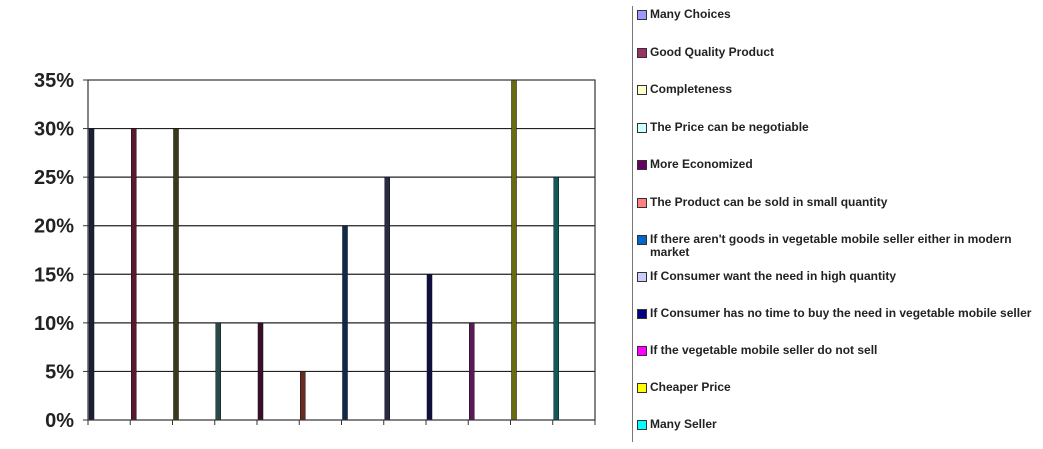 This screenshot has width=1043, height=449. Describe the element at coordinates (836, 14) in the screenshot. I see `legend-item: Many Choices` at that location.